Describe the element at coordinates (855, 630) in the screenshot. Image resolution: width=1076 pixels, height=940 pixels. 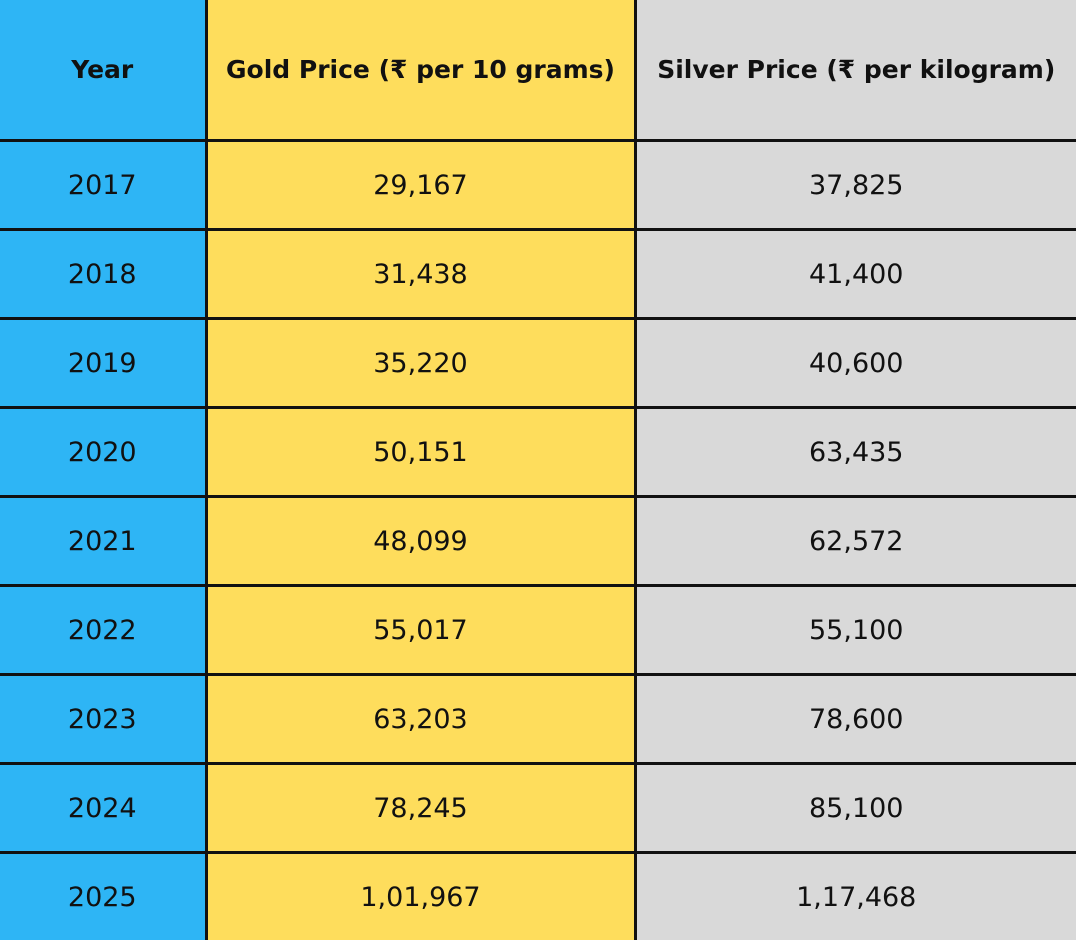
I see `silver-price-cell: 55,100` at that location.